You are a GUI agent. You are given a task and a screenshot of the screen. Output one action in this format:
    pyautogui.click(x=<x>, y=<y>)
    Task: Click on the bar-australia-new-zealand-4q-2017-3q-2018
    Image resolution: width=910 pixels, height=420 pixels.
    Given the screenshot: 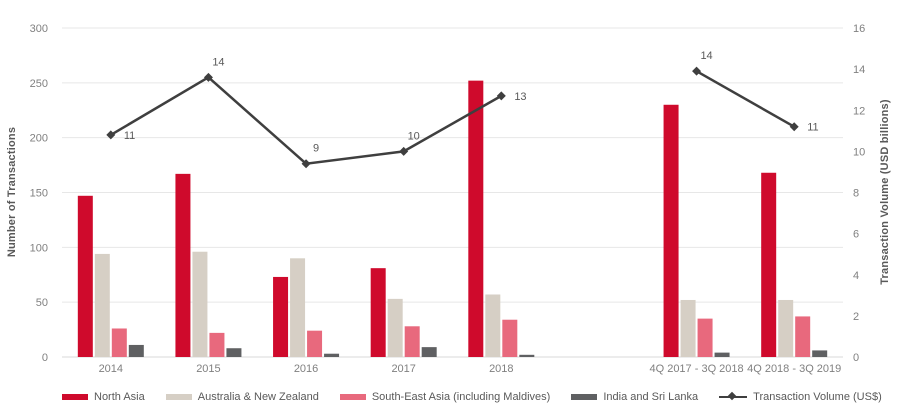 What is the action you would take?
    pyautogui.click(x=688, y=328)
    